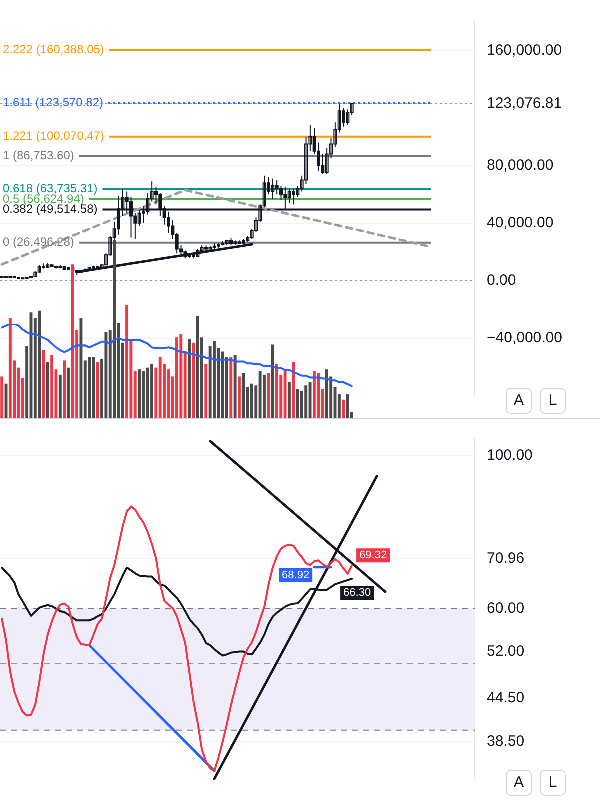 This screenshot has width=600, height=800. Describe the element at coordinates (374, 556) in the screenshot. I see `data-label: 69.32` at that location.